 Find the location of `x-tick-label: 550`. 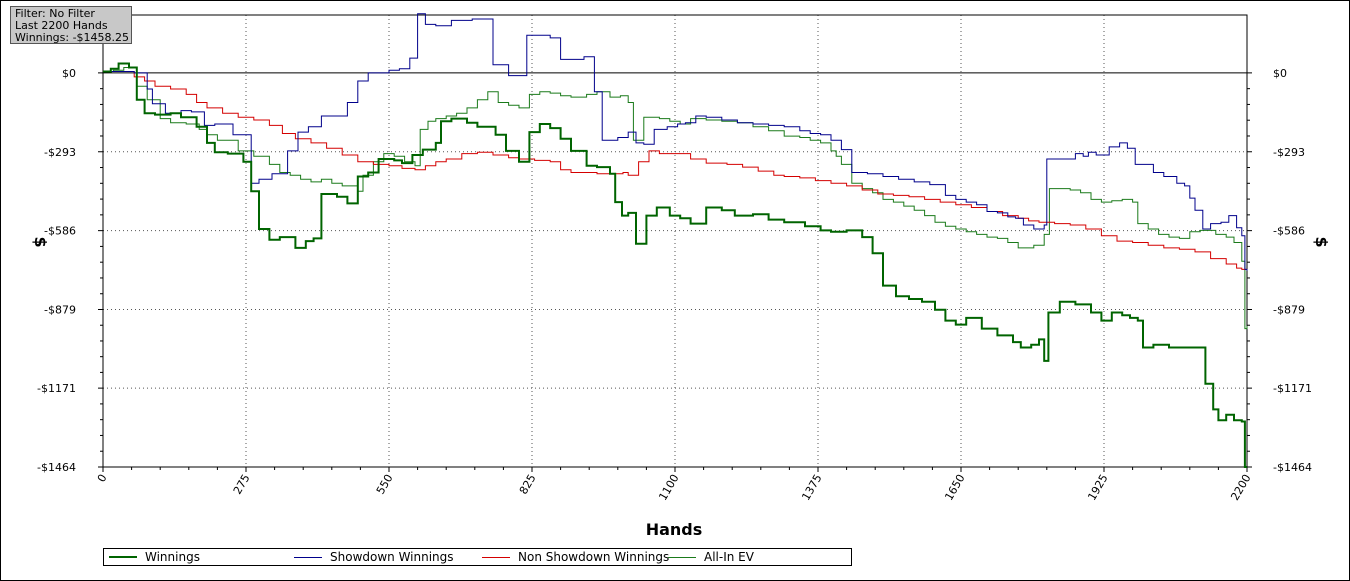

x-tick-label: 550 is located at coordinates (385, 484).